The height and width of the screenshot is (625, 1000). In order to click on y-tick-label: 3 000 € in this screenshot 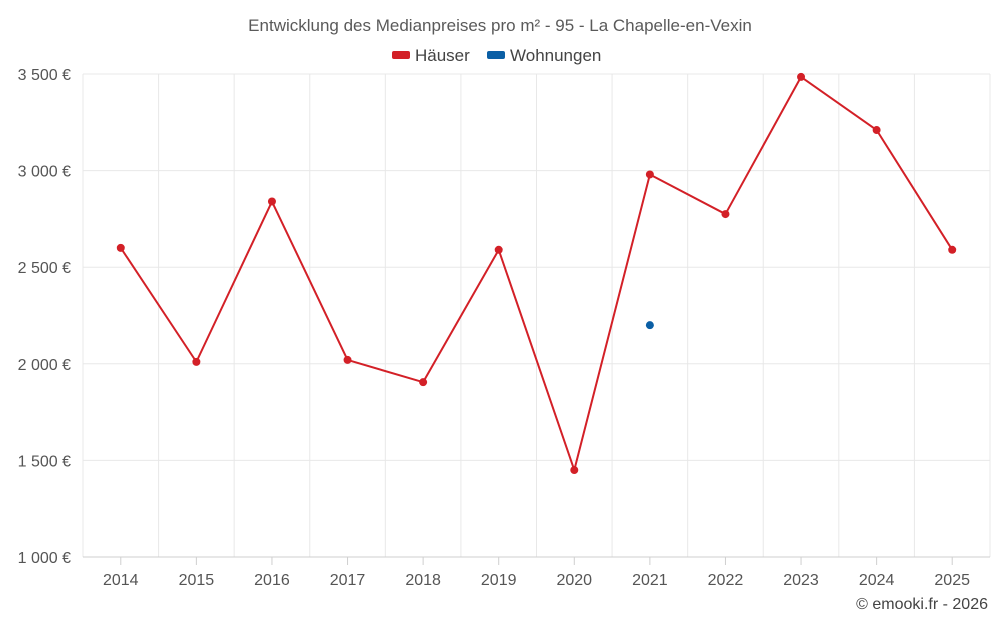, I will do `click(44, 172)`.